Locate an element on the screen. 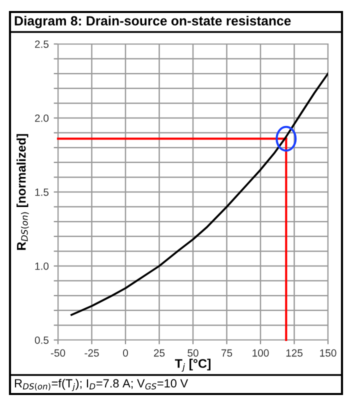 The image size is (353, 400). x-tick-label: 125 is located at coordinates (294, 353).